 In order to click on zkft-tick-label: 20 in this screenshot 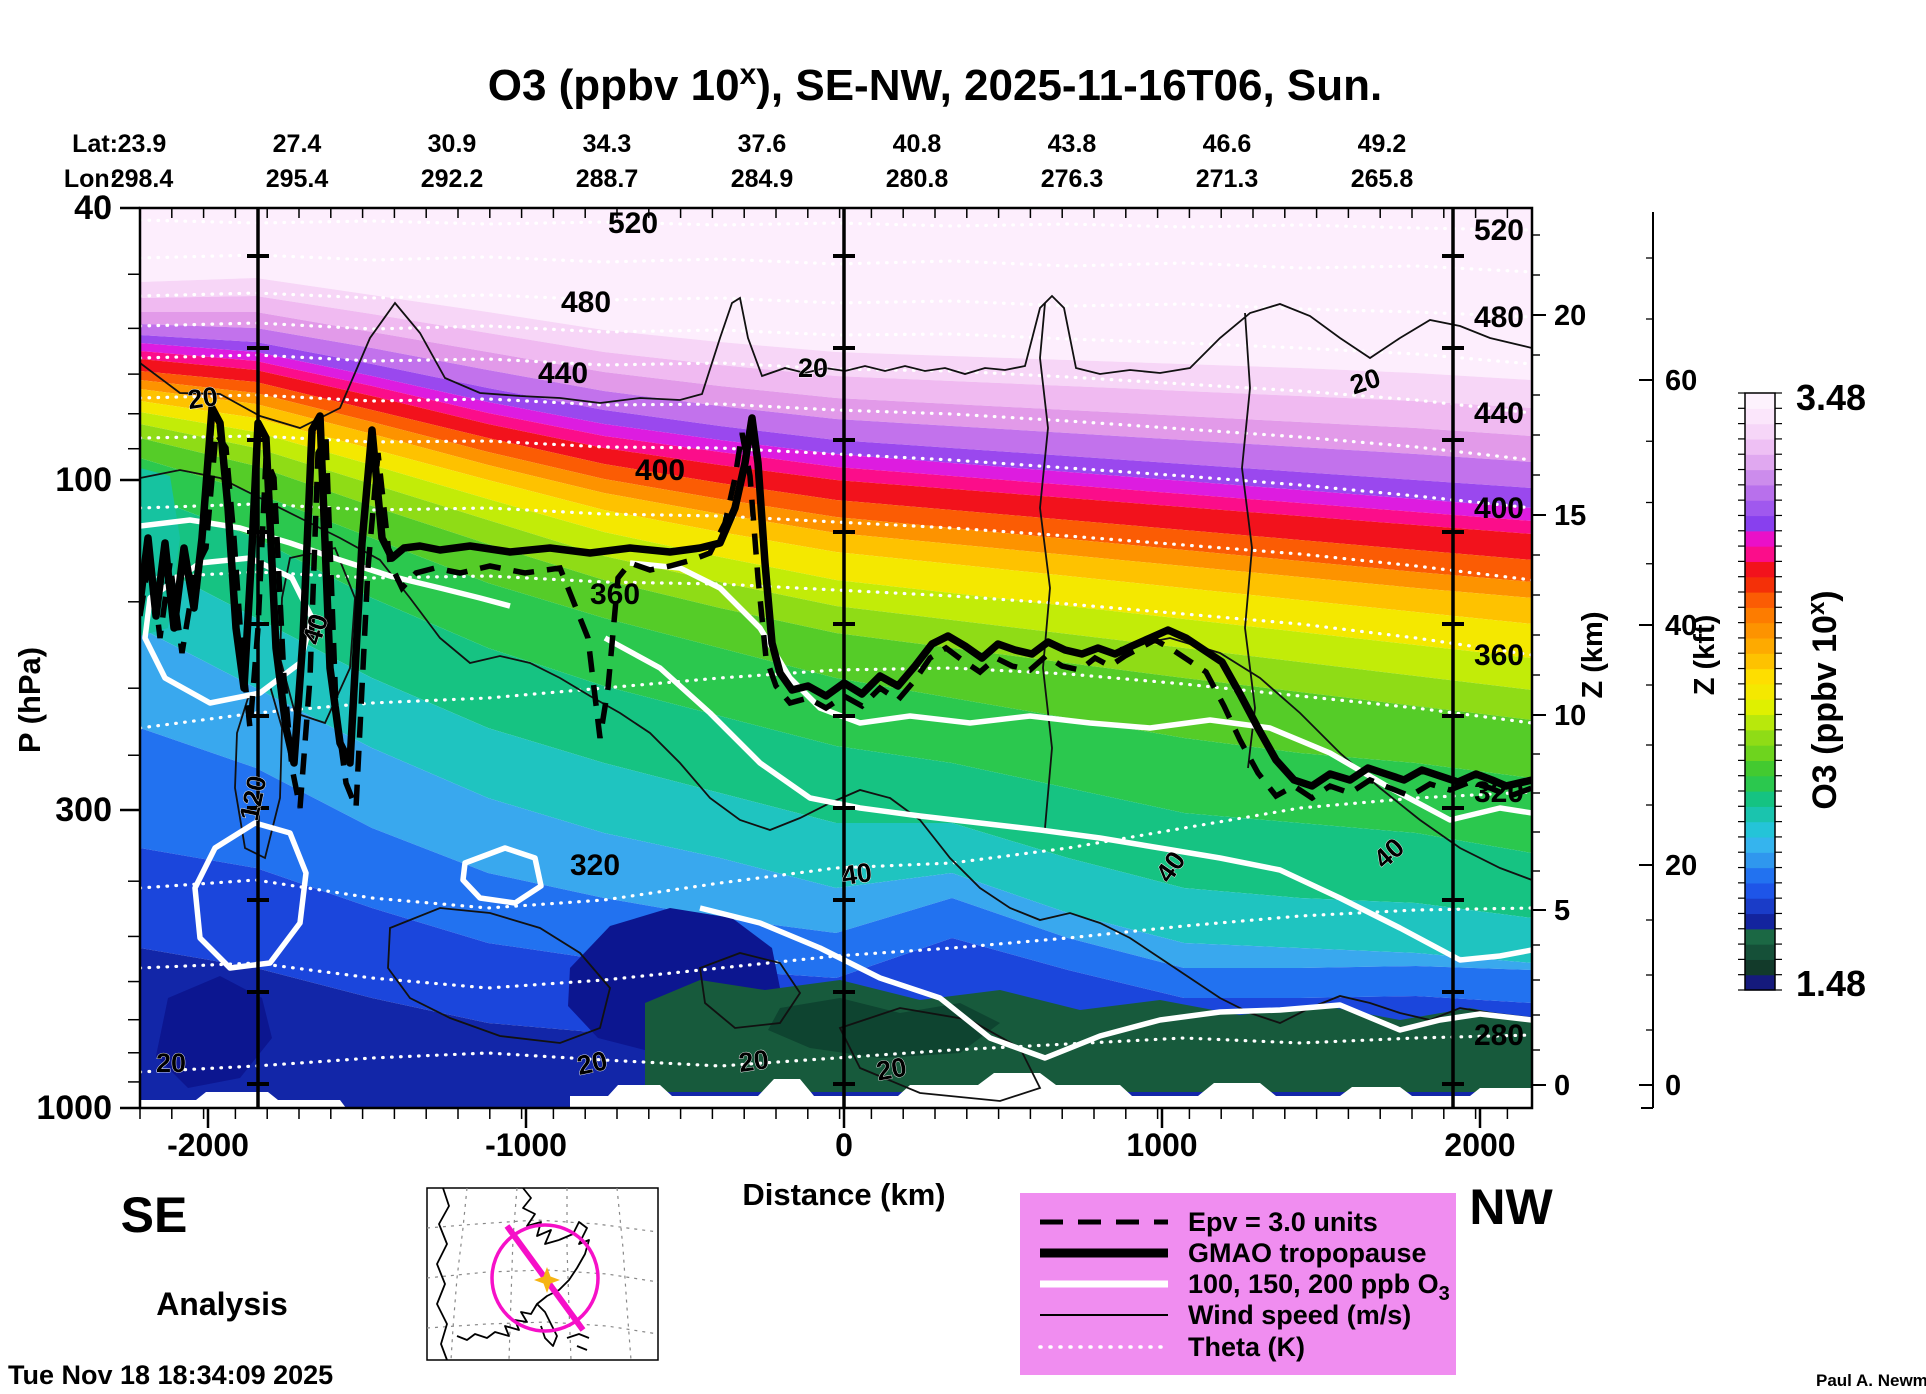, I will do `click(1681, 866)`.